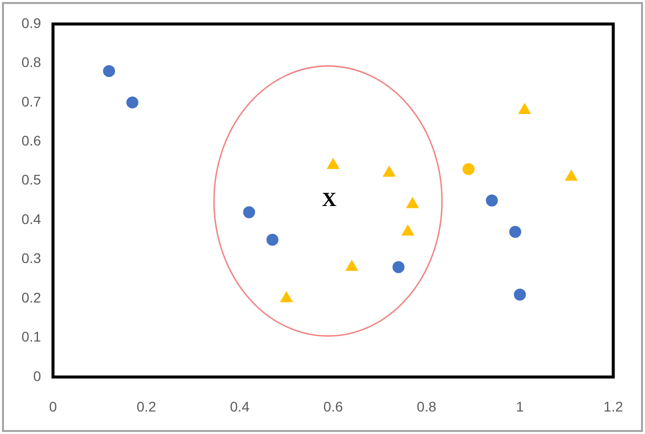 Image resolution: width=645 pixels, height=434 pixels. I want to click on annotation: X, so click(329, 200).